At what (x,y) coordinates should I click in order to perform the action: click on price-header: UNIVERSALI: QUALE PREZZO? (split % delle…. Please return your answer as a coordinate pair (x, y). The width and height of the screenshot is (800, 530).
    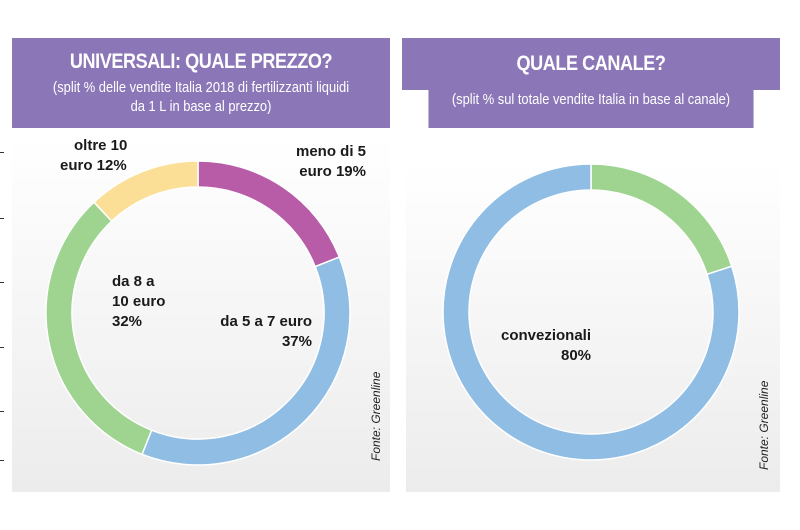
    Looking at the image, I should click on (201, 83).